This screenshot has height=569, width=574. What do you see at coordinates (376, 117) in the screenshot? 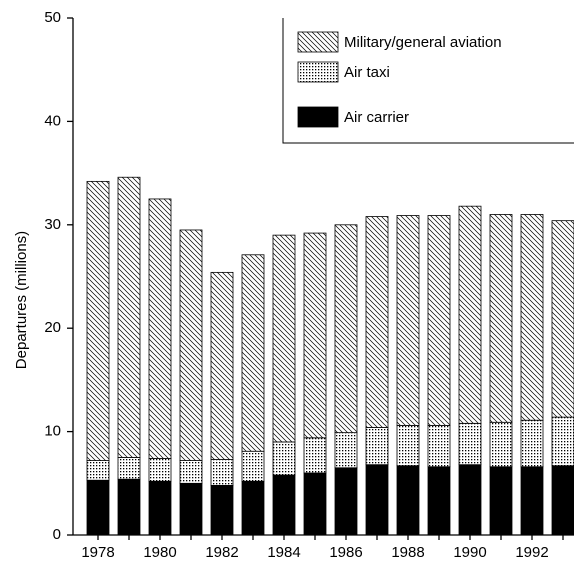
I see `legend-label: Air carrier` at bounding box center [376, 117].